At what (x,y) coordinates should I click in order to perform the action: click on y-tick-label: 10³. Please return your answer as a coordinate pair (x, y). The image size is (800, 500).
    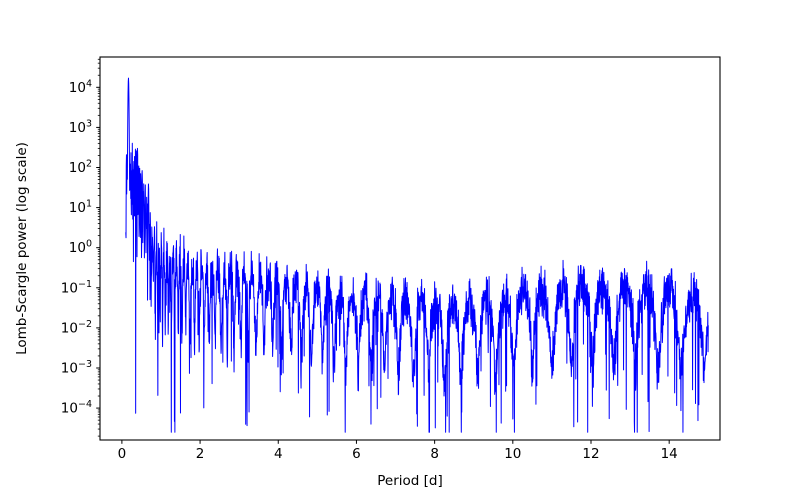
    Looking at the image, I should click on (80, 127).